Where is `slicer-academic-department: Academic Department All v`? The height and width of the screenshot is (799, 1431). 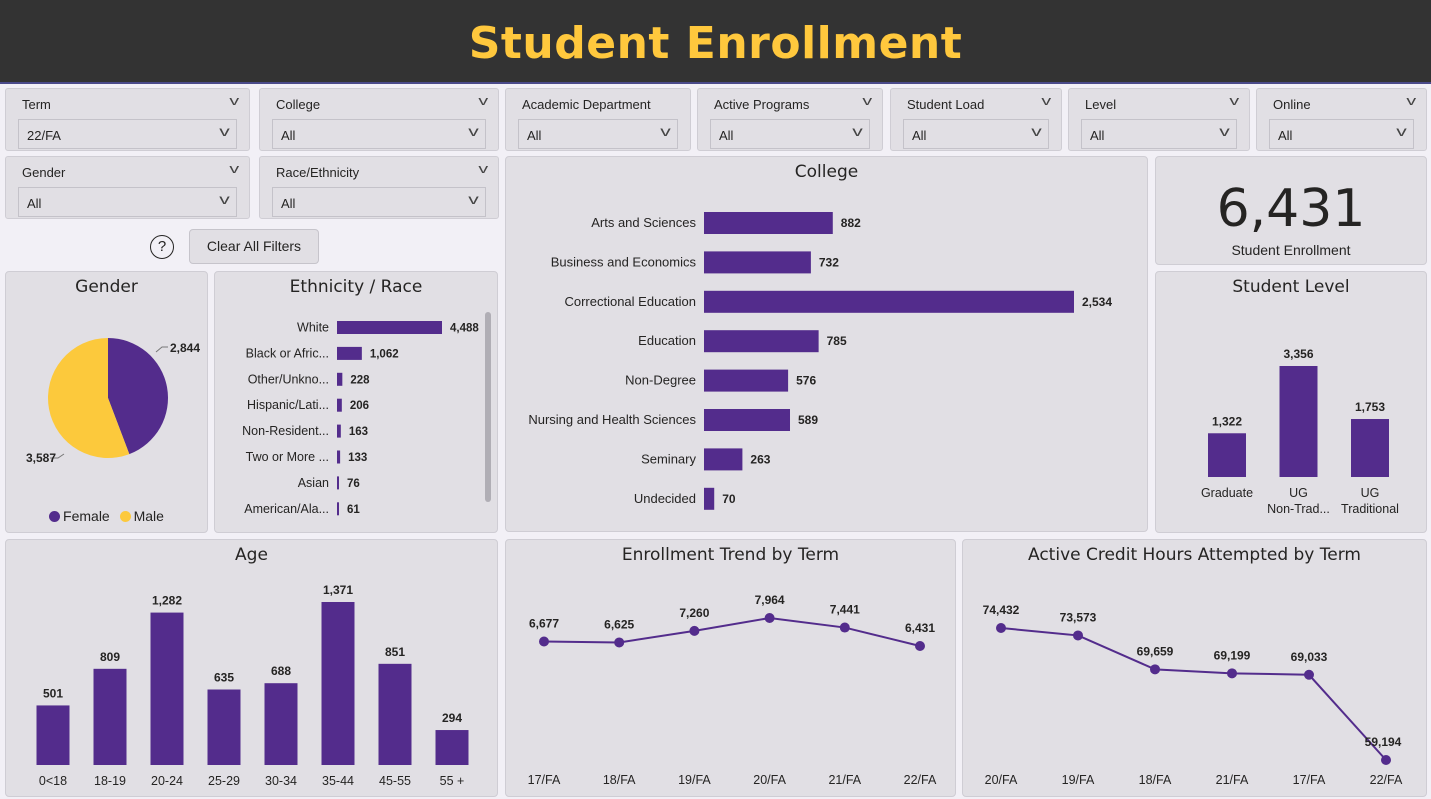 slicer-academic-department: Academic Department All v is located at coordinates (598, 119).